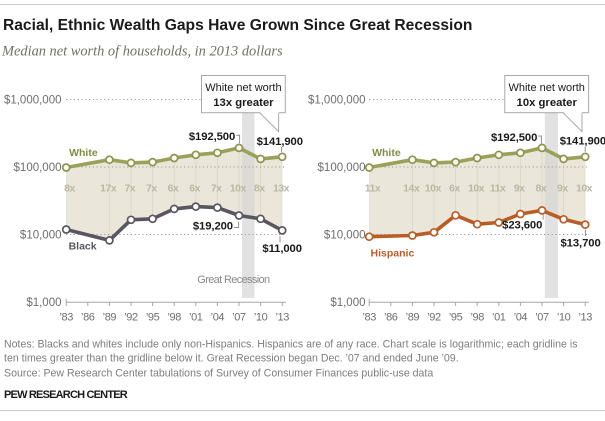  I want to click on svg-text: Great Recession, so click(233, 280).